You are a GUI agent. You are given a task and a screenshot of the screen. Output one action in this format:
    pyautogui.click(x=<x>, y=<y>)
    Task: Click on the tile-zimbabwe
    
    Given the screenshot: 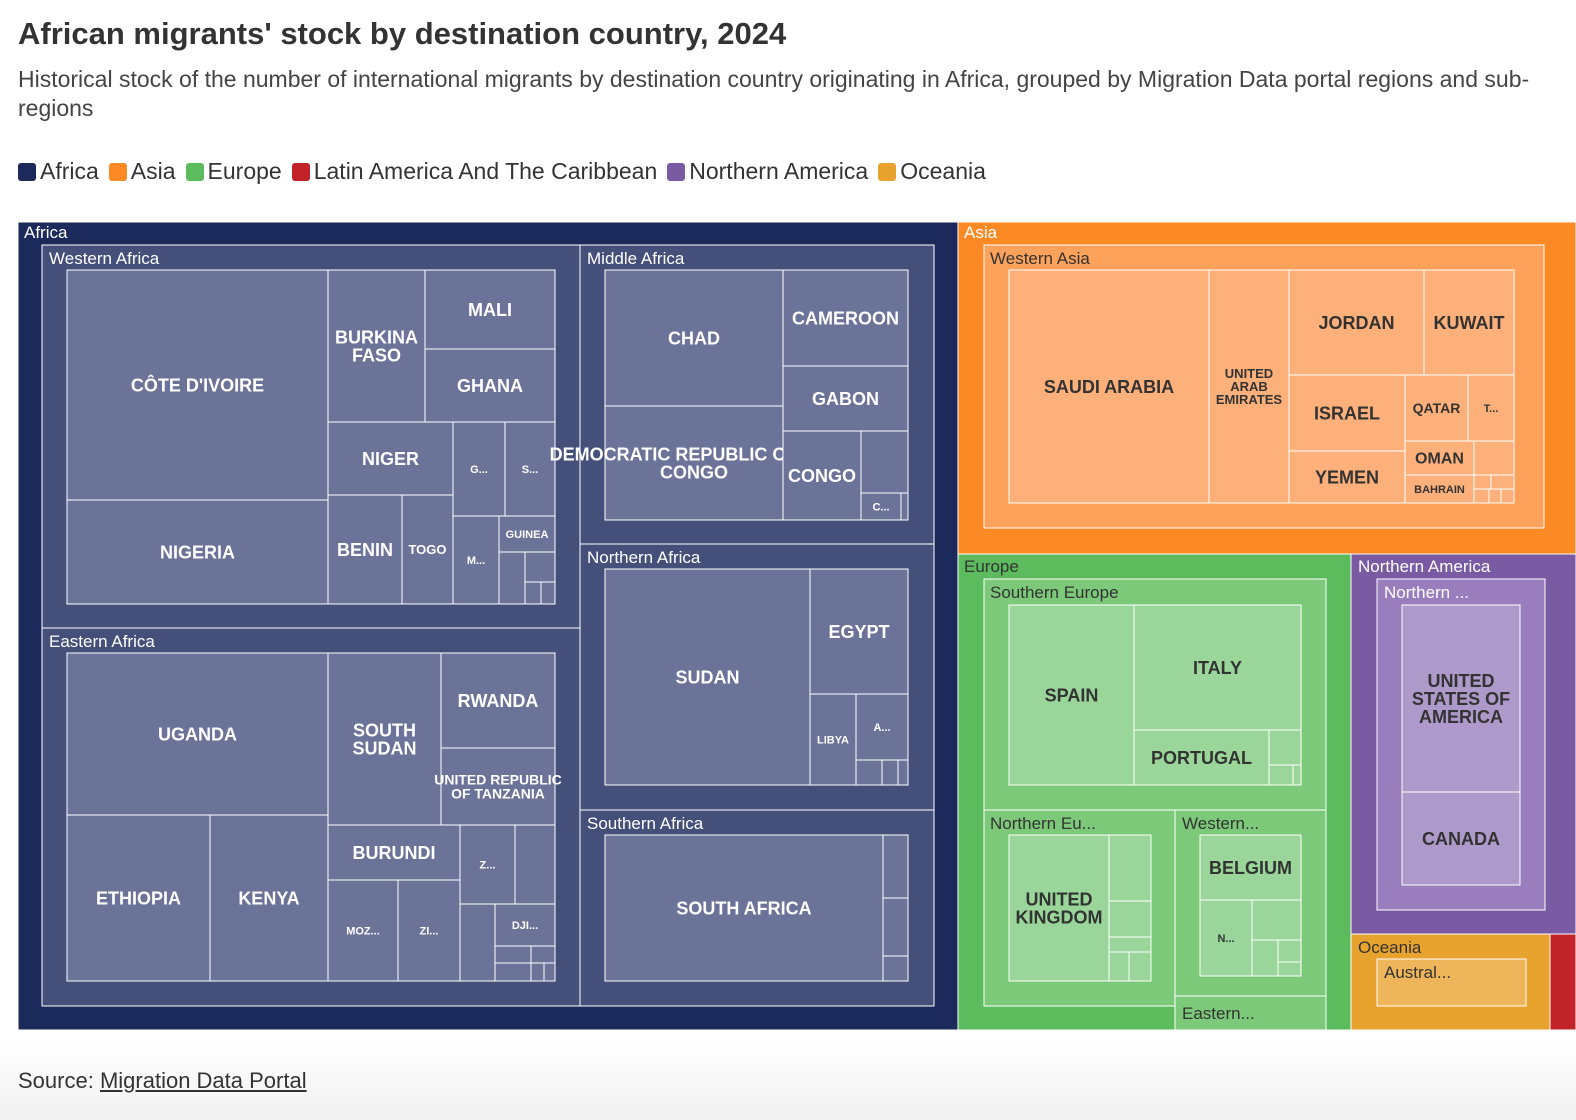 What is the action you would take?
    pyautogui.click(x=429, y=930)
    